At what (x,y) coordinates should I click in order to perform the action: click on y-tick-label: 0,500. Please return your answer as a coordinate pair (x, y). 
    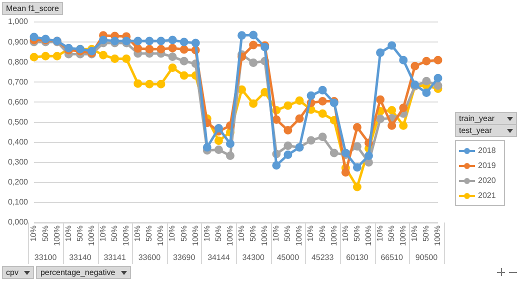
    Looking at the image, I should click on (18, 121).